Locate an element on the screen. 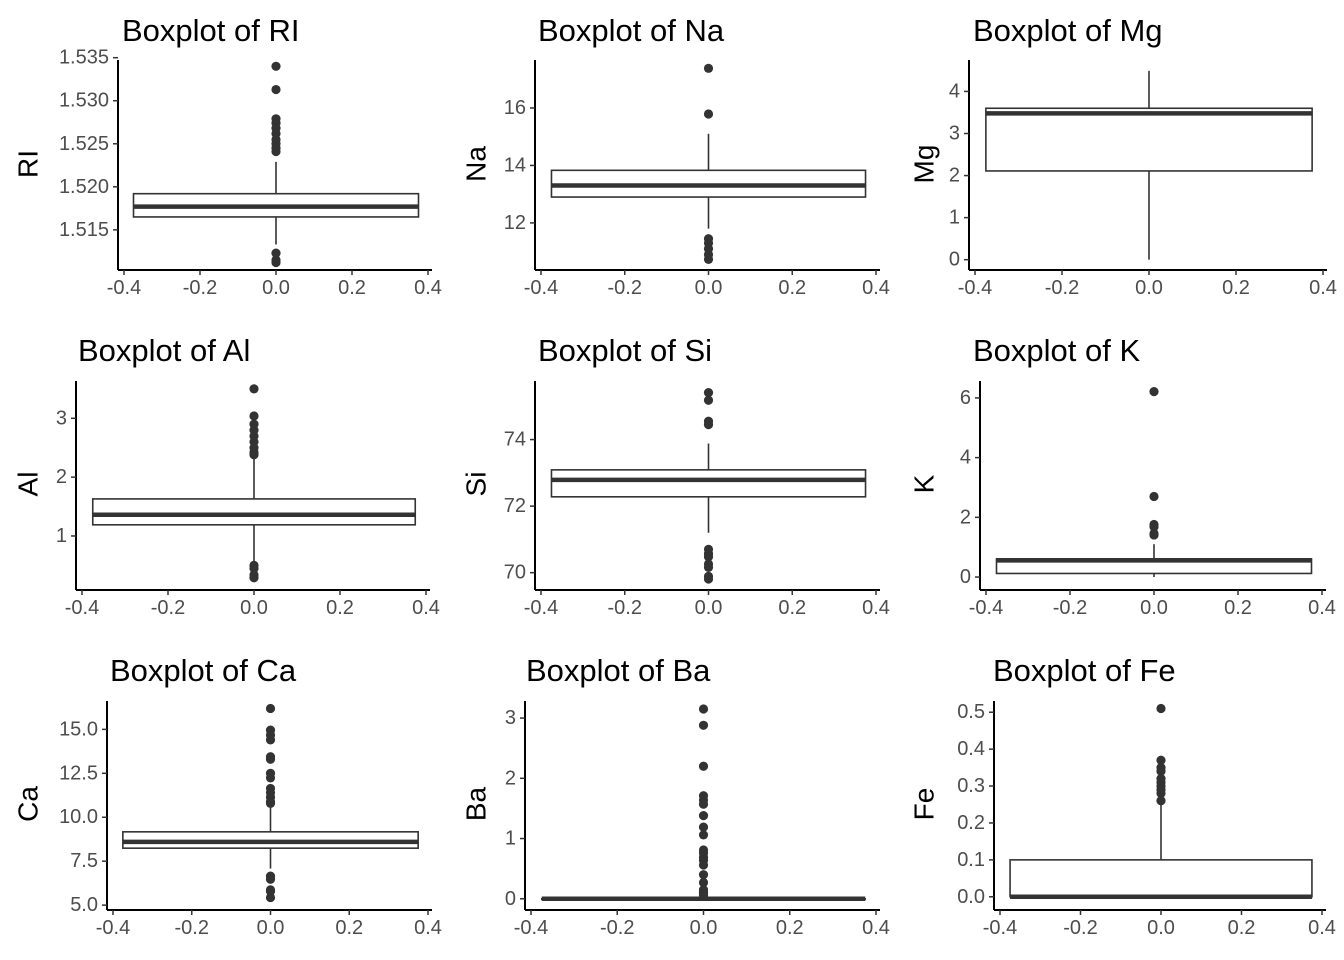 The image size is (1344, 960). y-axis-label: Na is located at coordinates (476, 164).